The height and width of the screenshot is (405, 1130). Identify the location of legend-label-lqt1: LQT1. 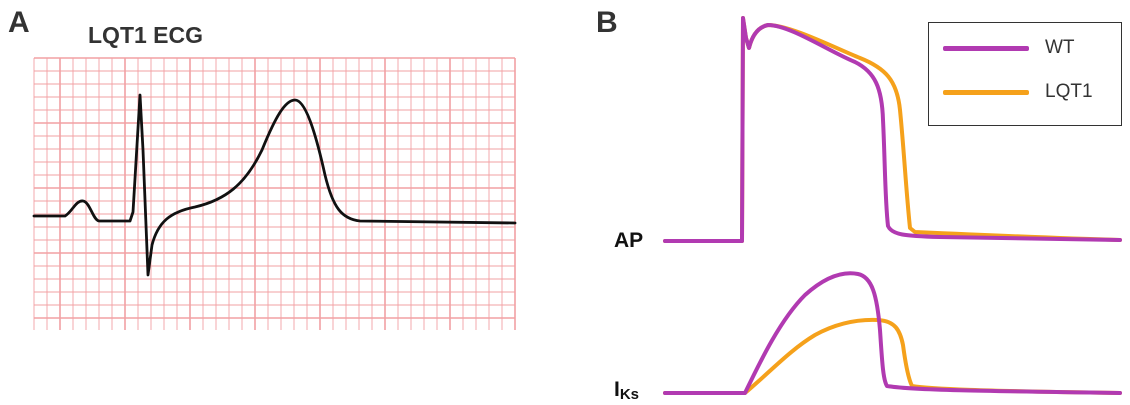
(1069, 91).